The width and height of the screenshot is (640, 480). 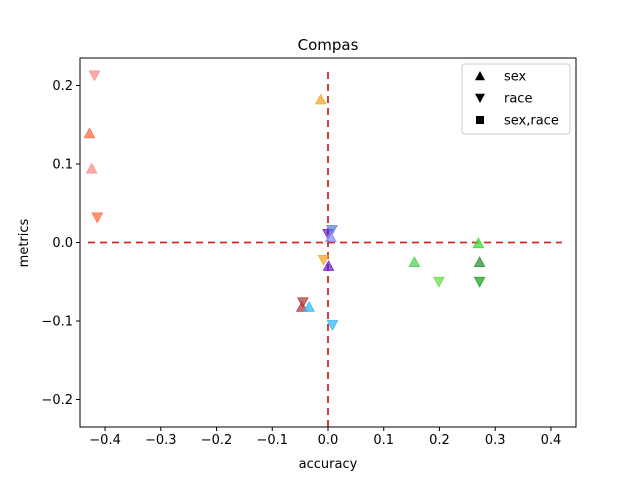 What do you see at coordinates (57, 322) in the screenshot?
I see `y-tick-label: −0.1` at bounding box center [57, 322].